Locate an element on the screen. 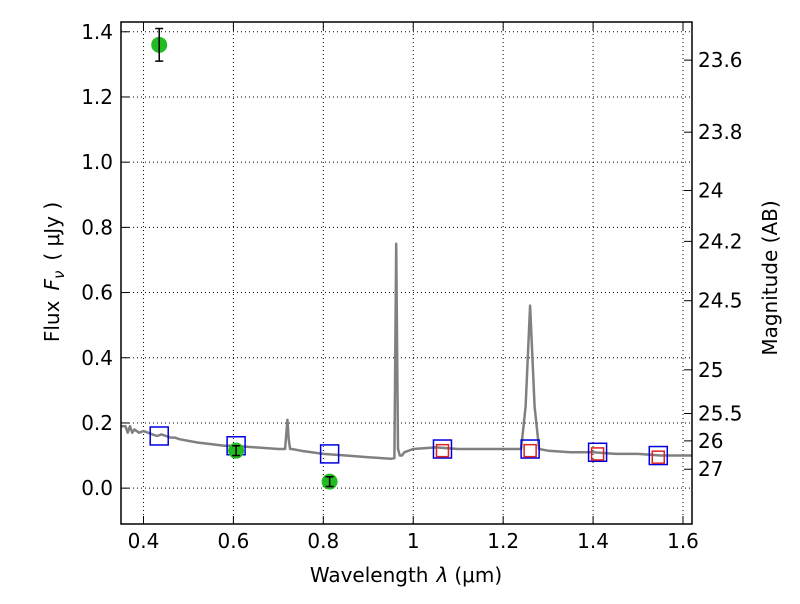 The image size is (800, 604). x-tick-label: 1.6 is located at coordinates (683, 541).